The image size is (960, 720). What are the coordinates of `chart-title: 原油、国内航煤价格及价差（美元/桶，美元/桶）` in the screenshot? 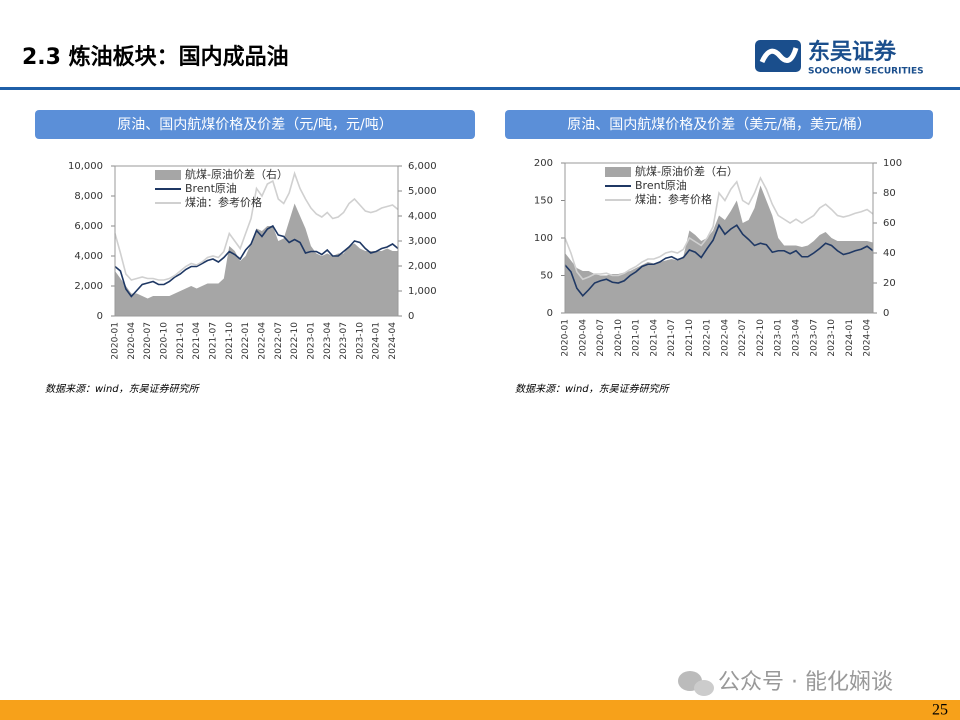 It's located at (718, 125).